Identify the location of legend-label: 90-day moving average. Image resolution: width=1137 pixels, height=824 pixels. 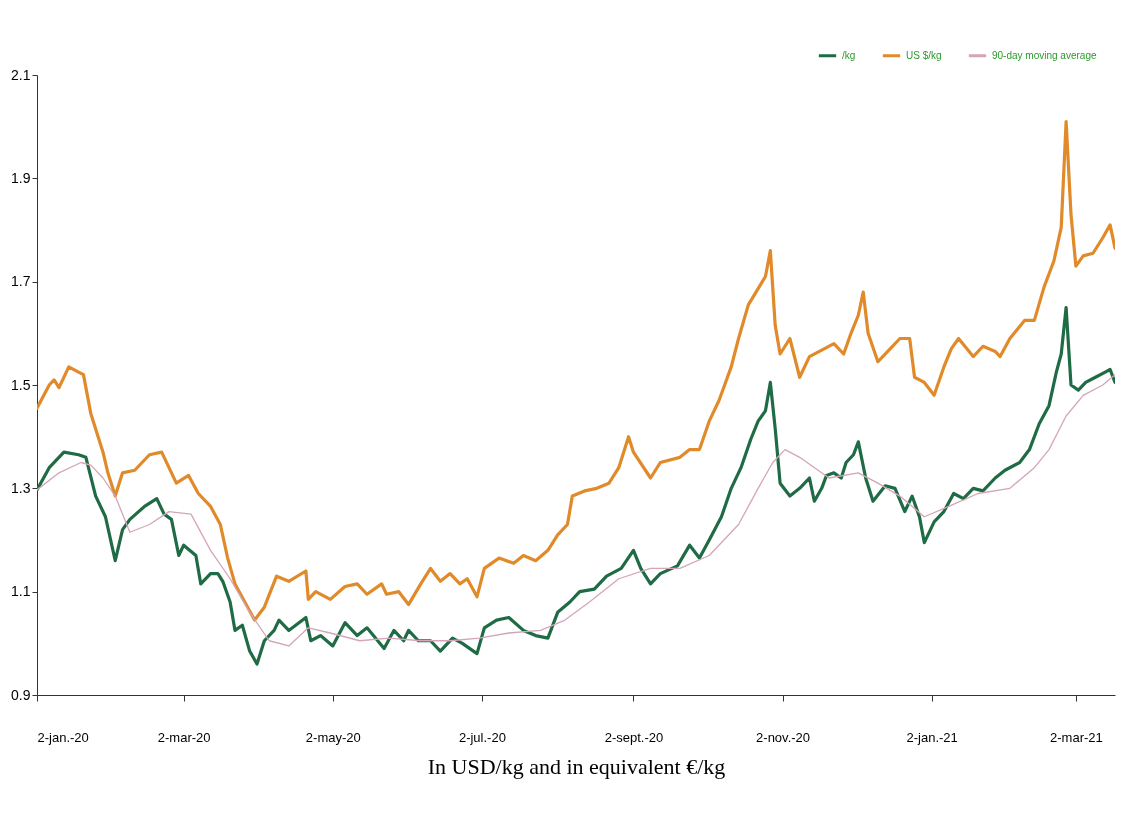
(1044, 55).